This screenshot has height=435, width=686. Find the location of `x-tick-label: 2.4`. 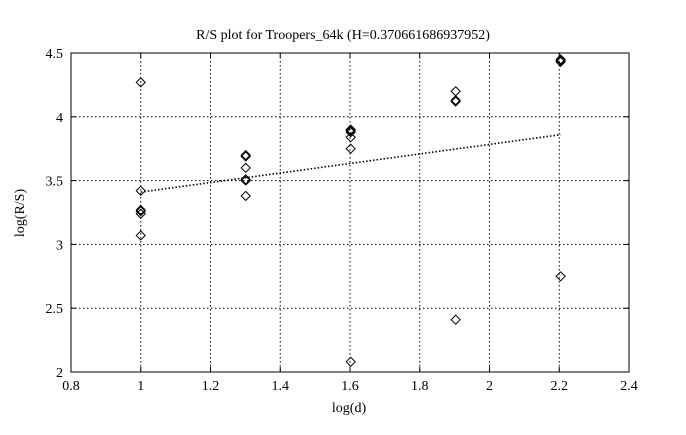

x-tick-label: 2.4 is located at coordinates (629, 386).